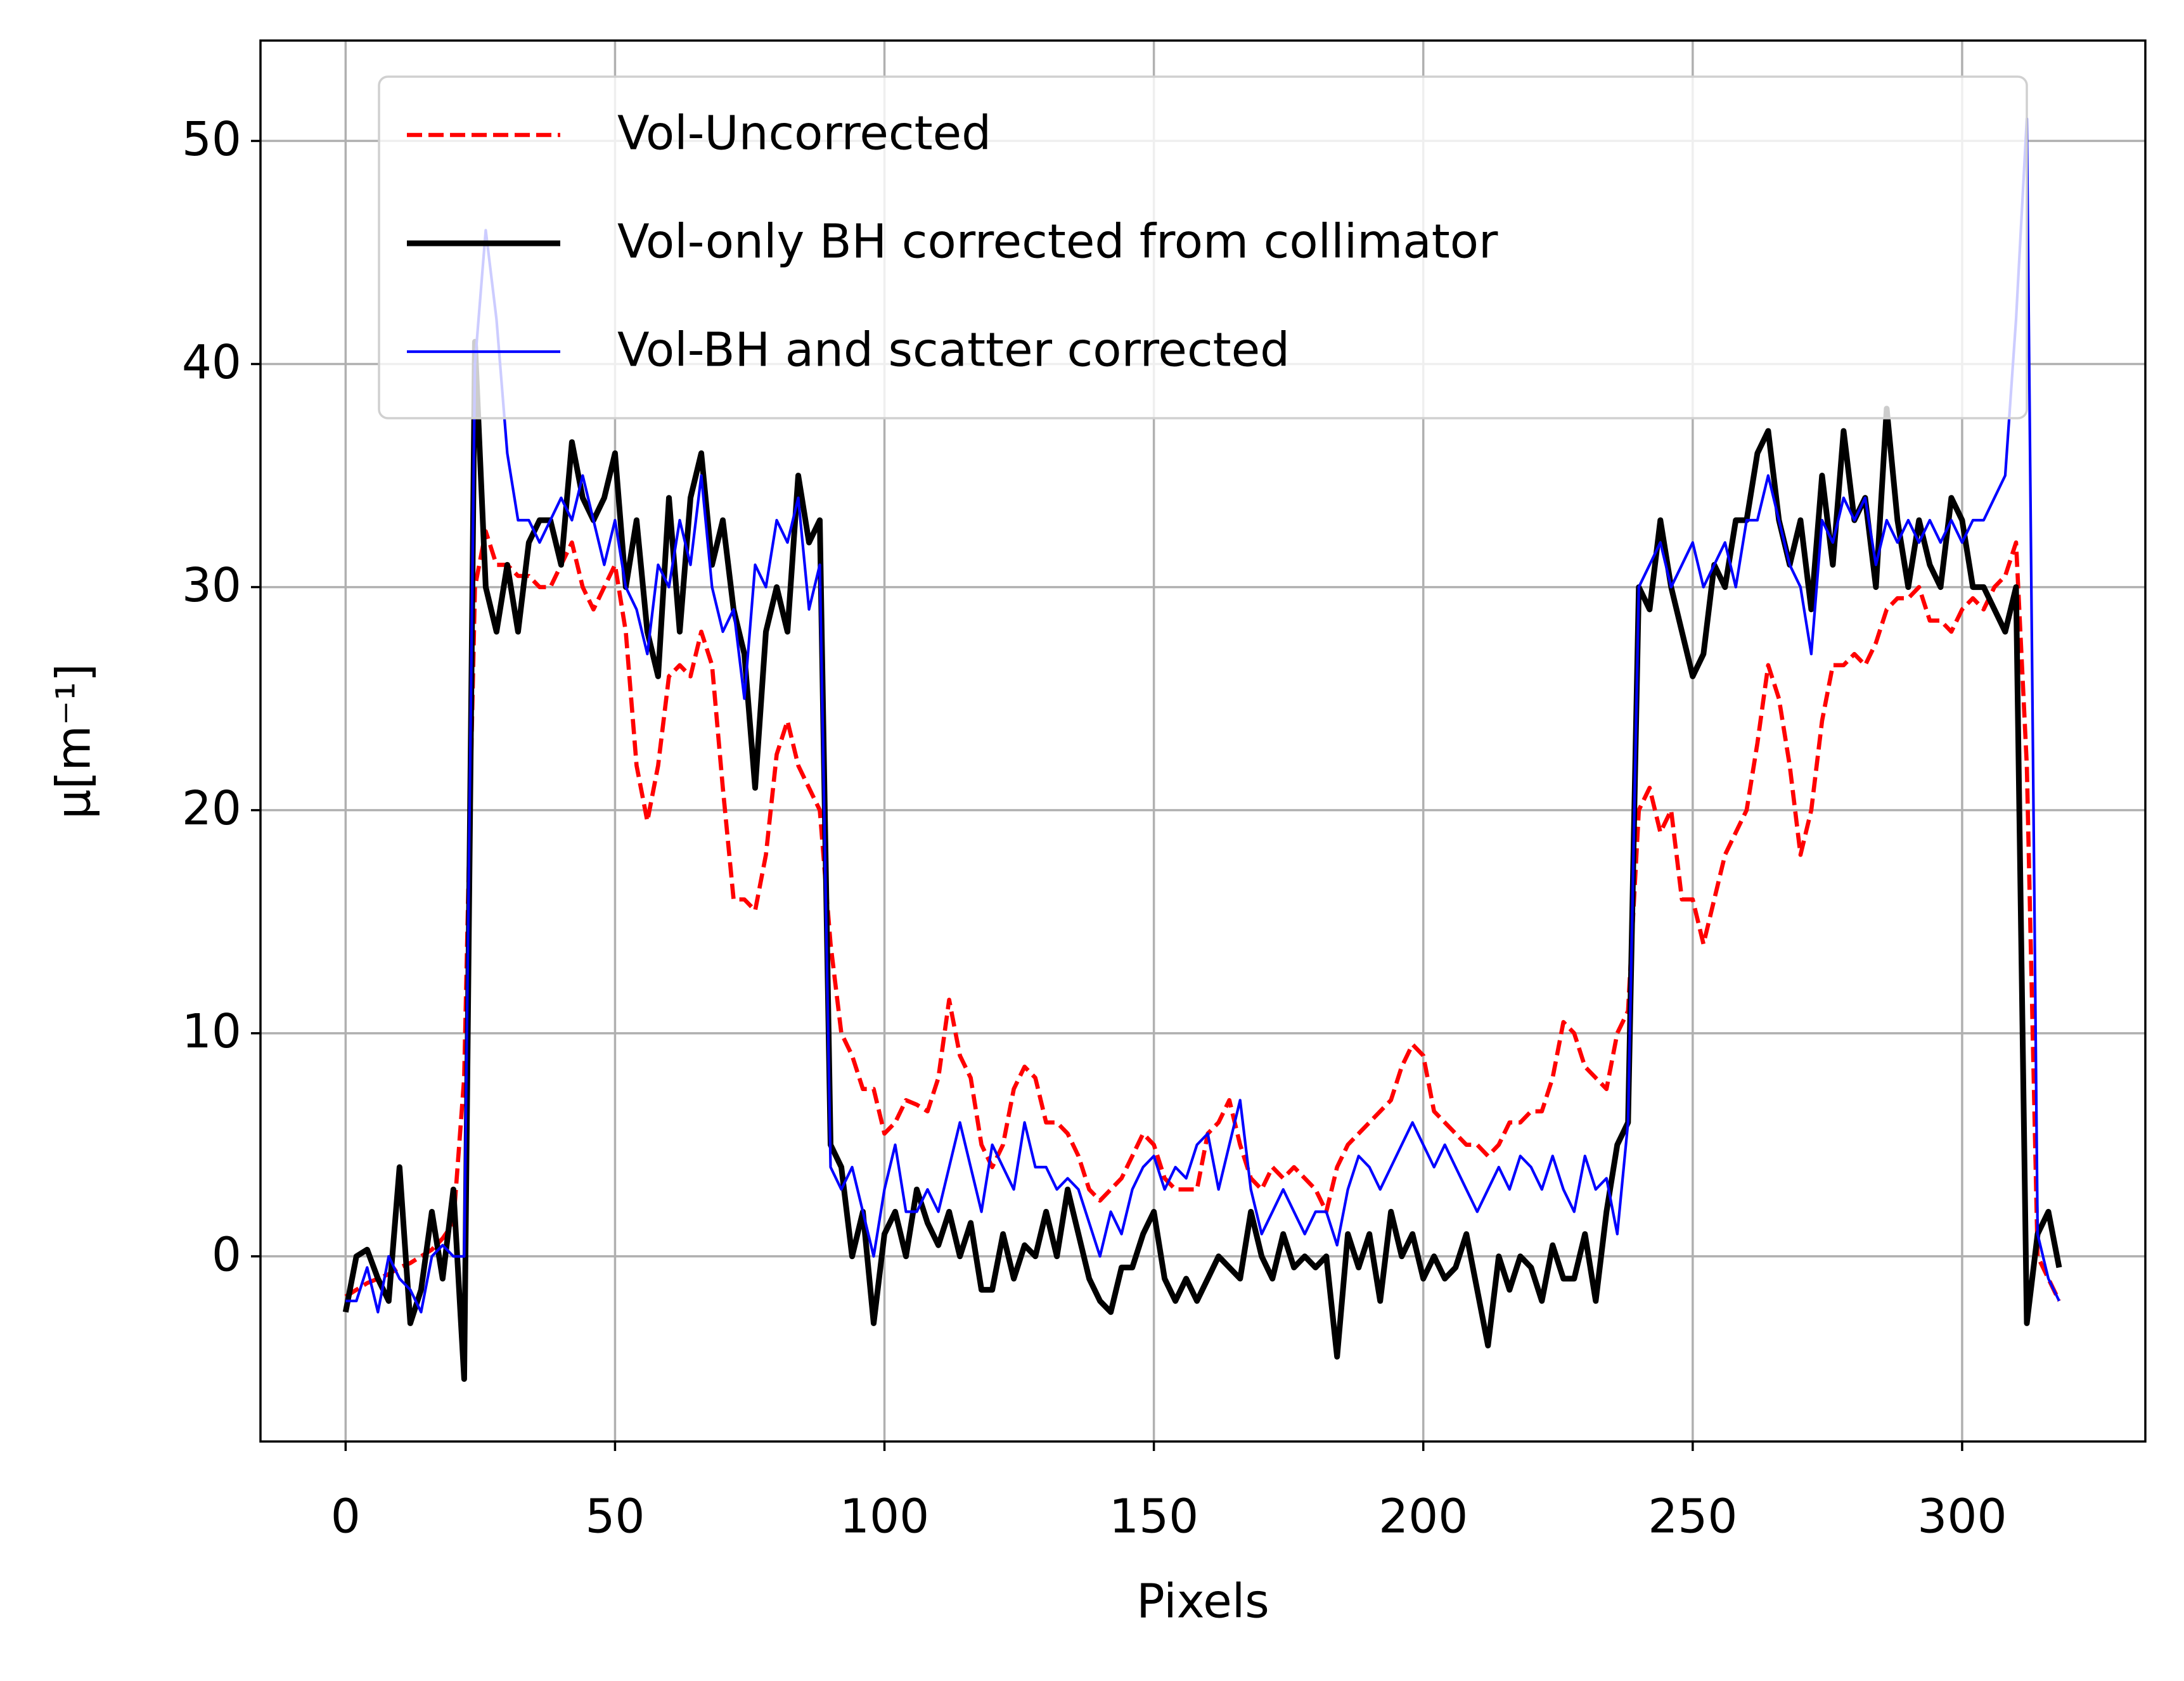 The width and height of the screenshot is (2184, 1681). I want to click on x-tick-label: 50, so click(615, 1517).